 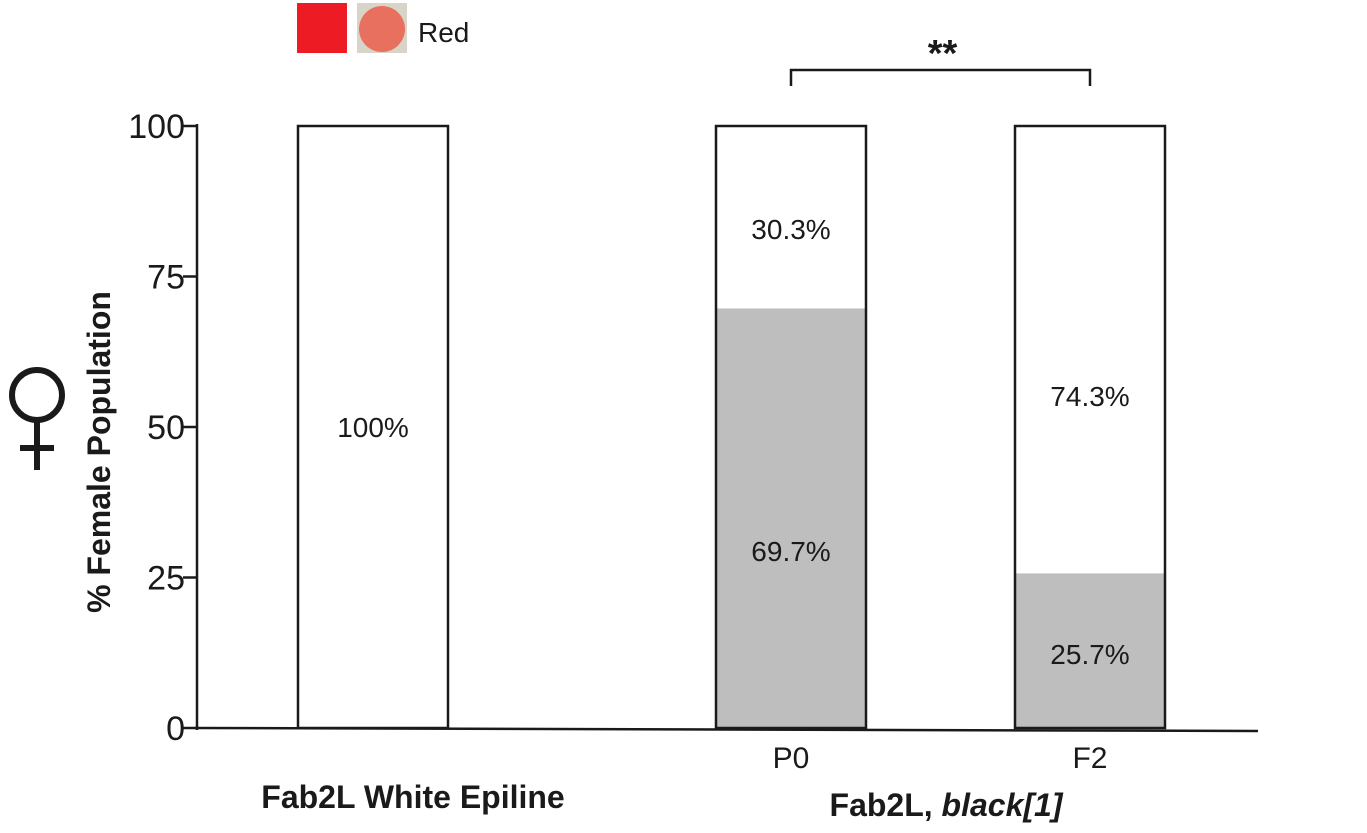 I want to click on data-label: 25.7%, so click(x=1089, y=654).